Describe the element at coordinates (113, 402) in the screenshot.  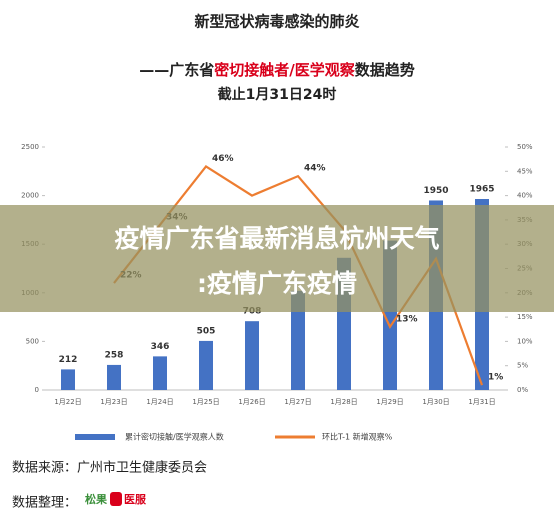
I see `x-tick-label: 1月23日` at that location.